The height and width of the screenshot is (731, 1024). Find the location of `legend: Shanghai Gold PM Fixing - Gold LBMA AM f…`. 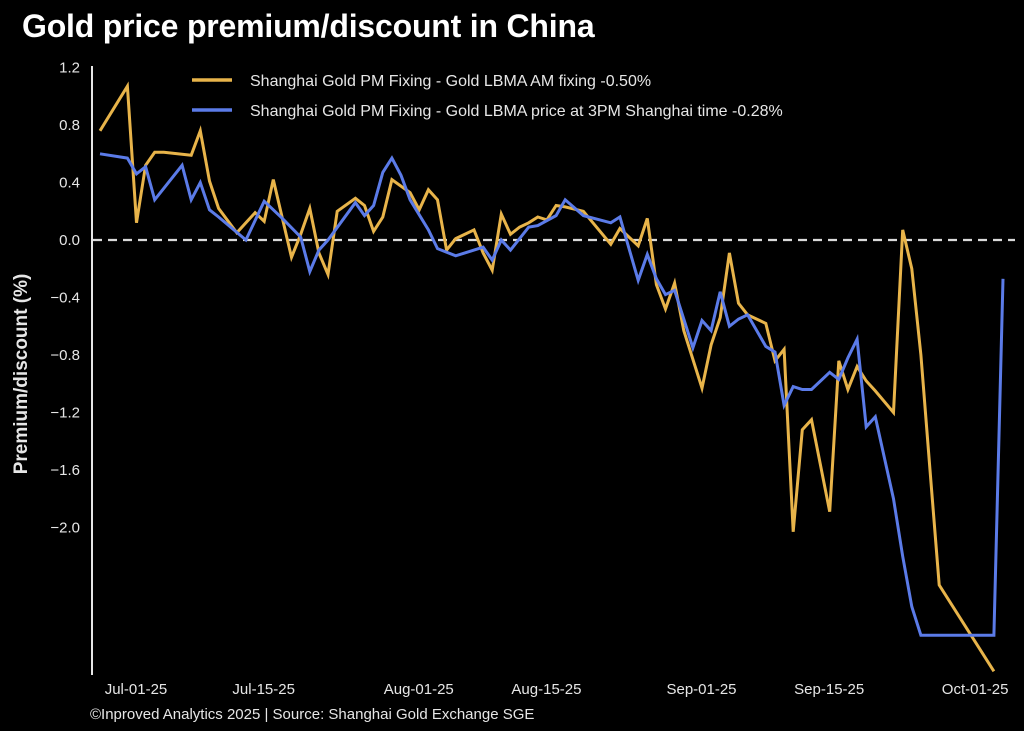

legend: Shanghai Gold PM Fixing - Gold LBMA AM f… is located at coordinates (487, 96).